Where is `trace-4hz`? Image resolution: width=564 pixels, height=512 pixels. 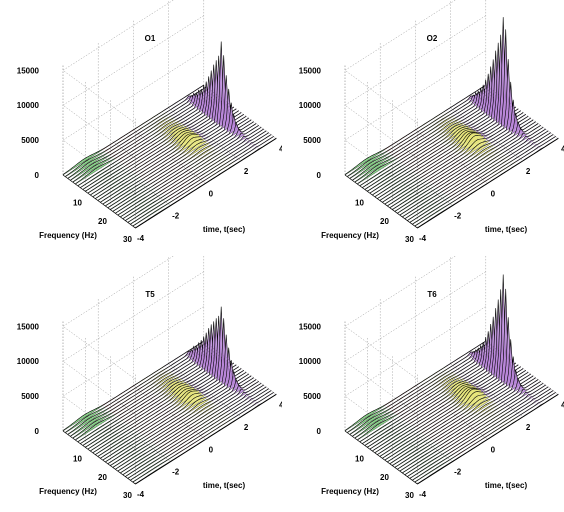 trace-4hz is located at coordinates (141, 135).